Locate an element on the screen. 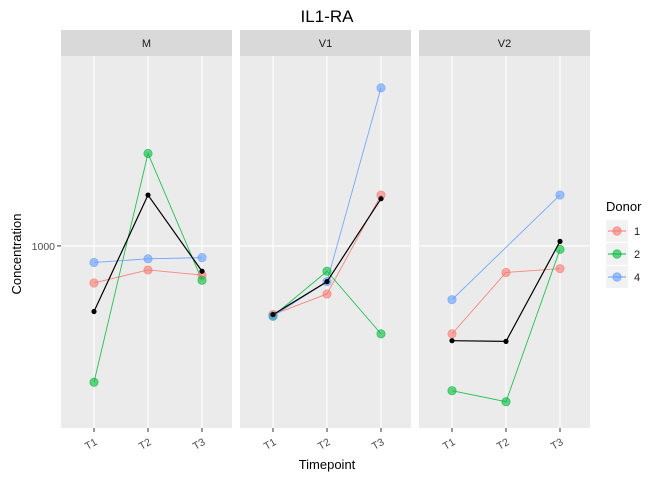  chart-title: IL1-RA is located at coordinates (328, 16).